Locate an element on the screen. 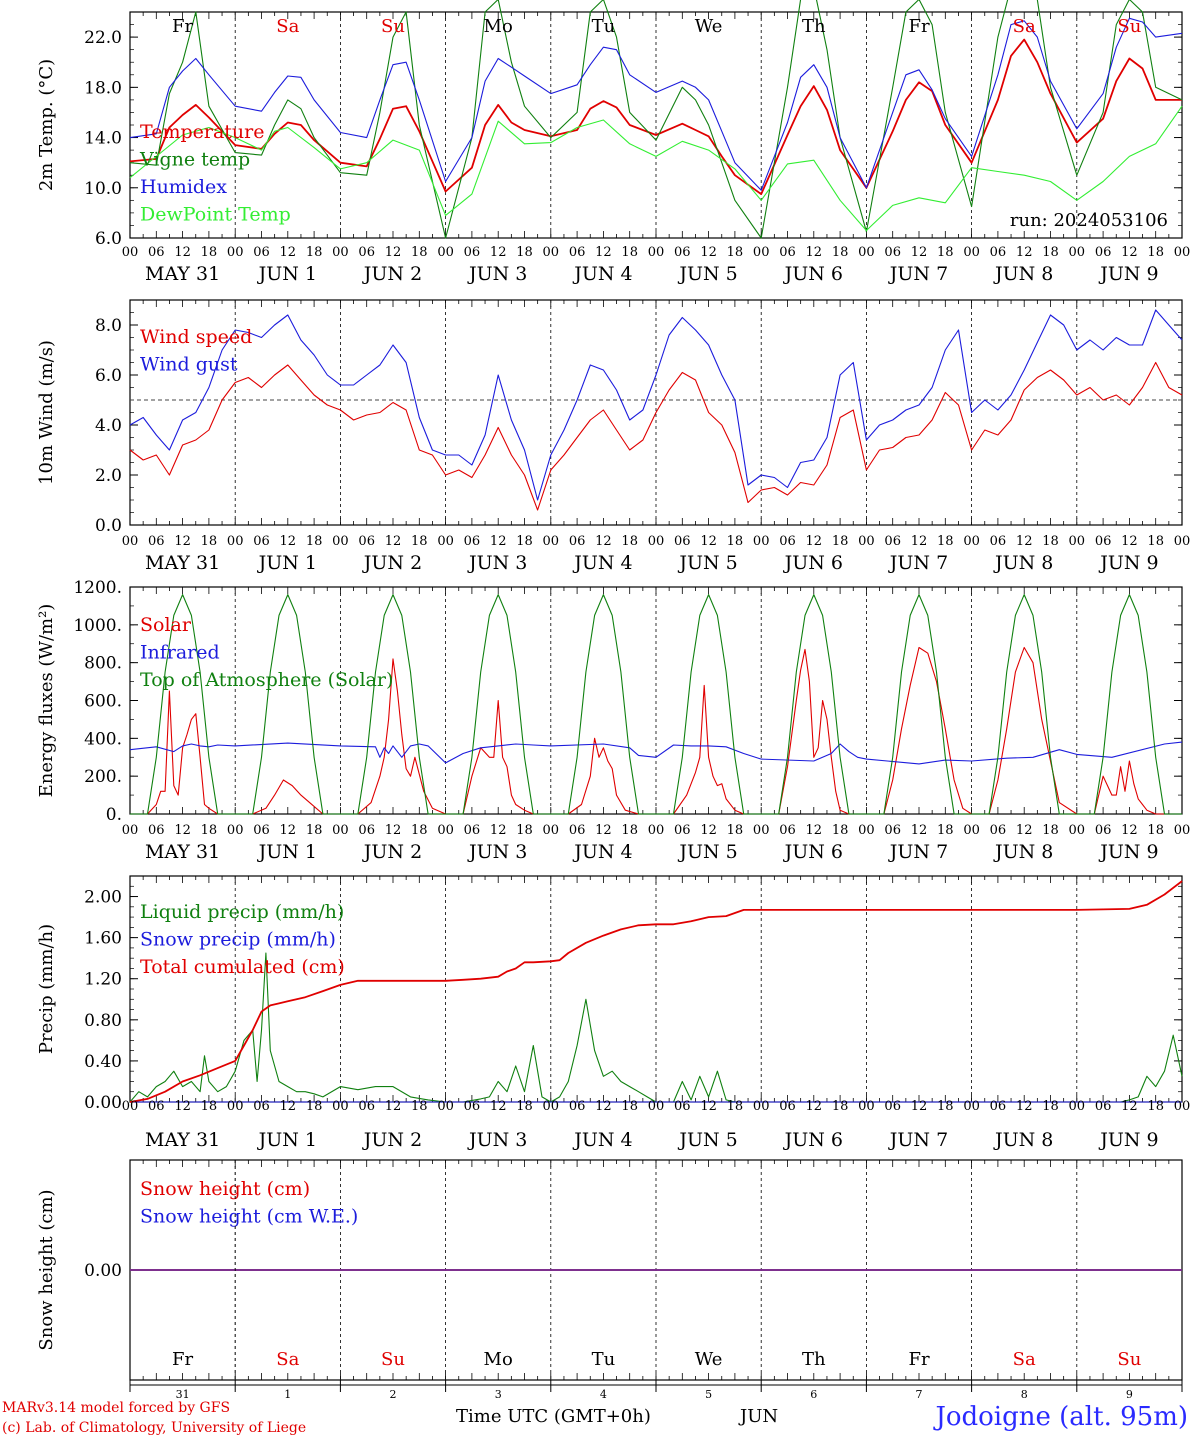 This screenshot has height=1440, width=1194. legend-dewpoint-temp: DewPoint Temp is located at coordinates (215, 215).